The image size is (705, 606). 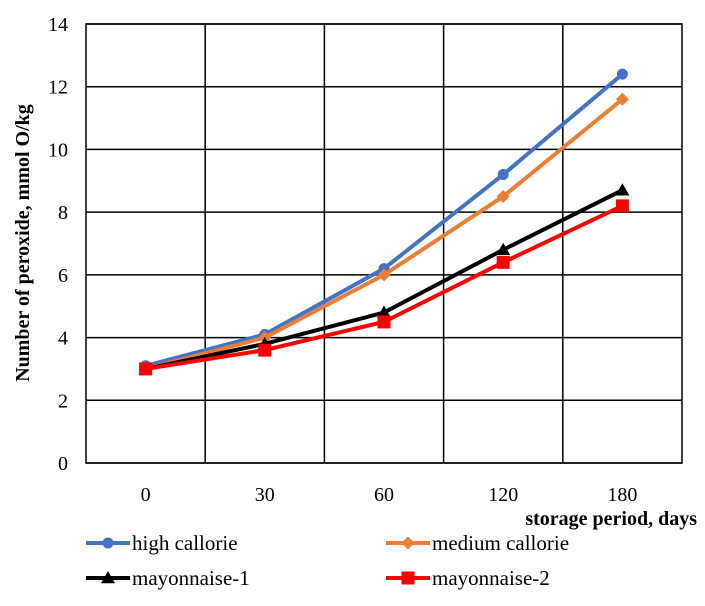 I want to click on legend-item: mayonnaise-1, so click(x=168, y=578).